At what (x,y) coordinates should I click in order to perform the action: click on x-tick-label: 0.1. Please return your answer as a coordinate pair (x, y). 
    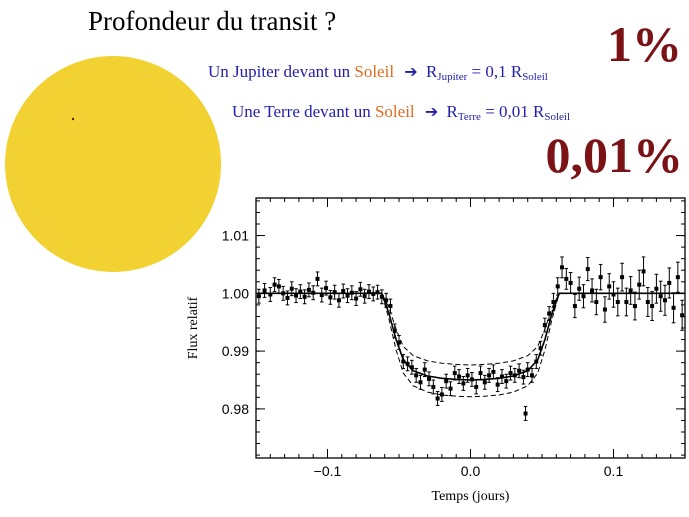
    Looking at the image, I should click on (614, 471).